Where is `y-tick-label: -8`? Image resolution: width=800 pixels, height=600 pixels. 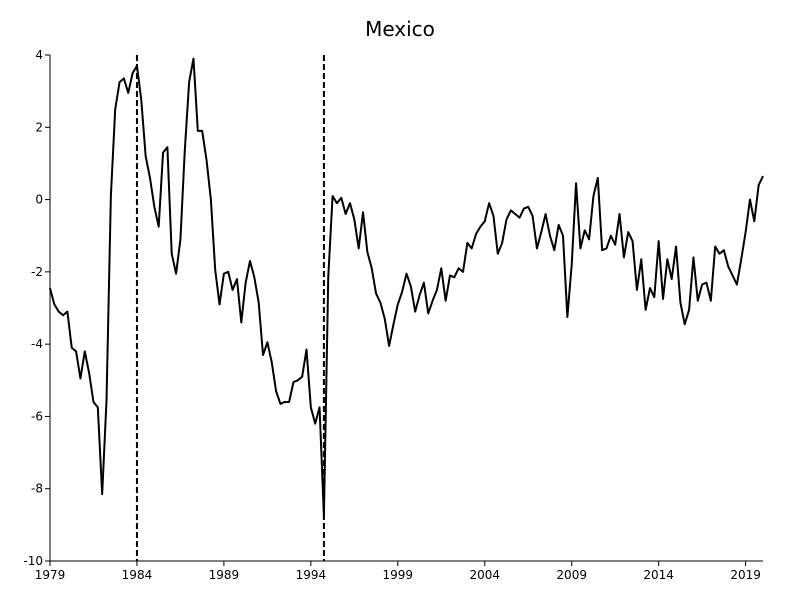
y-tick-label: -8 is located at coordinates (37, 489).